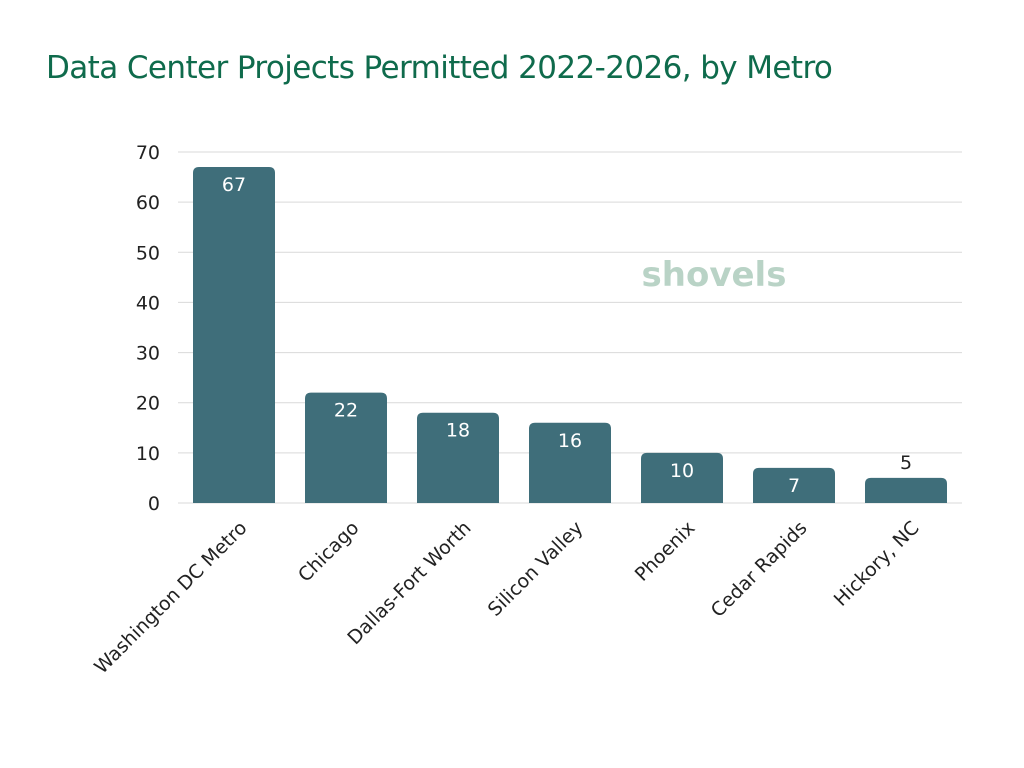 The image size is (1024, 768). I want to click on y-tick-label: 30, so click(148, 354).